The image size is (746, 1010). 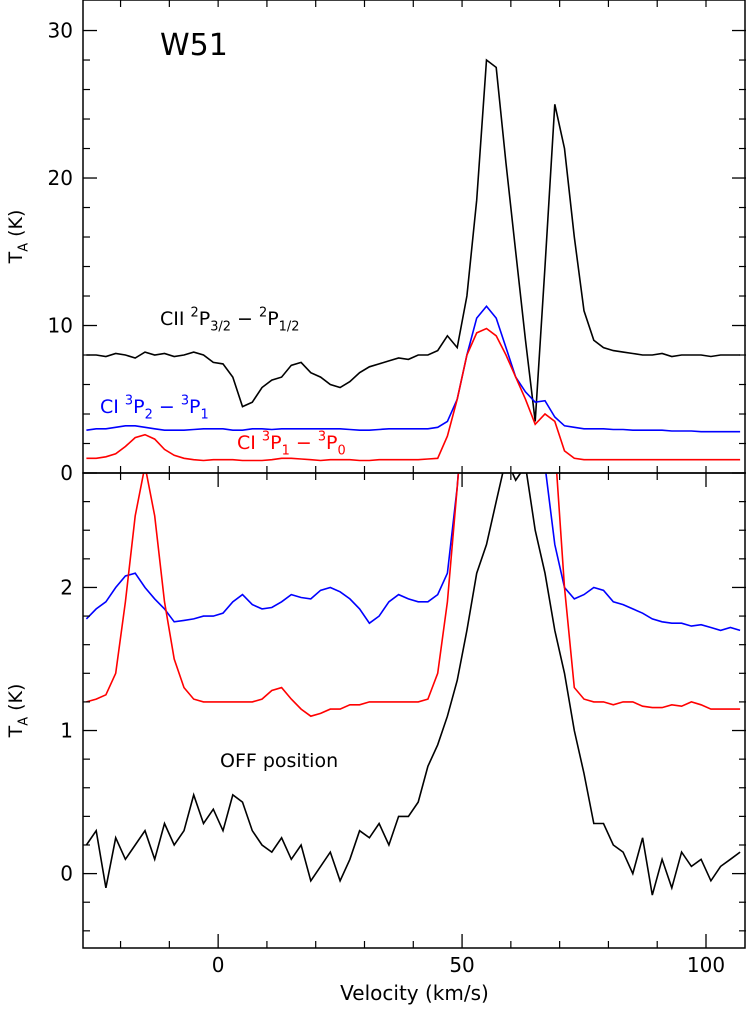 What do you see at coordinates (218, 965) in the screenshot?
I see `x-tick-label: 0` at bounding box center [218, 965].